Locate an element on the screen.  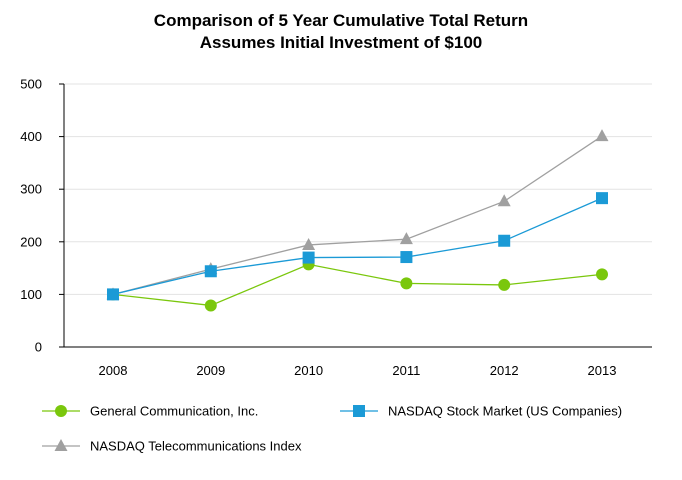
y-tick-label: 200 is located at coordinates (31, 241).